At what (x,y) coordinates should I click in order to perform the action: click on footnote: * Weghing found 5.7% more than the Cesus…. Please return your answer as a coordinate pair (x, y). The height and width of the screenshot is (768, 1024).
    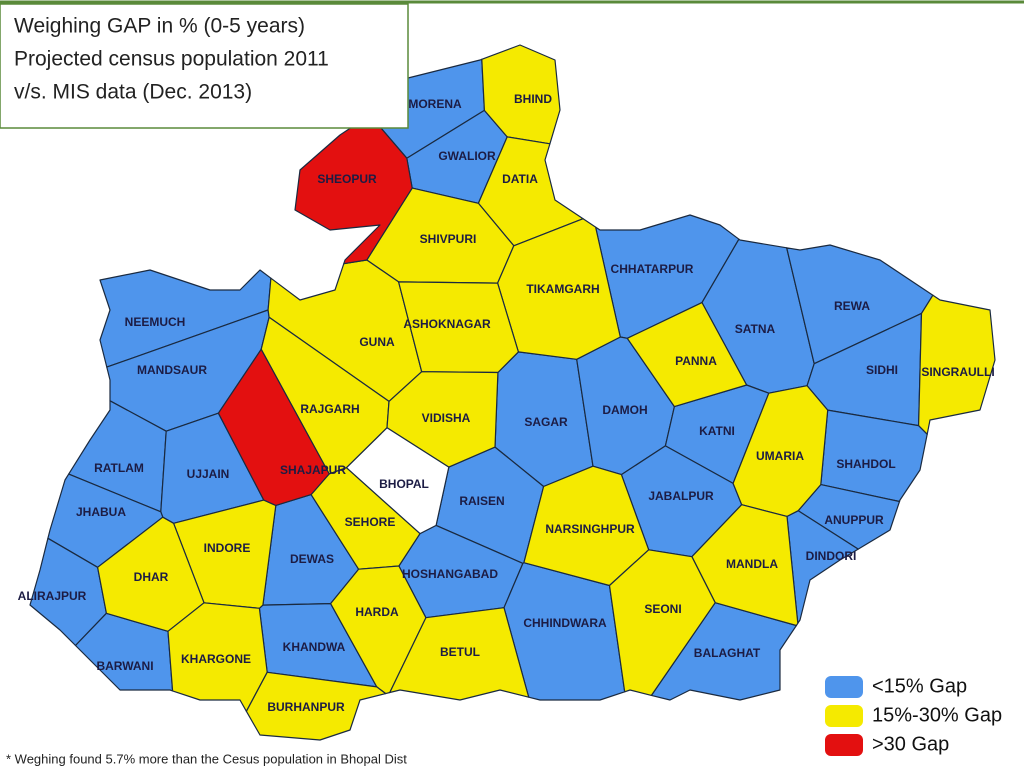
    Looking at the image, I should click on (206, 758).